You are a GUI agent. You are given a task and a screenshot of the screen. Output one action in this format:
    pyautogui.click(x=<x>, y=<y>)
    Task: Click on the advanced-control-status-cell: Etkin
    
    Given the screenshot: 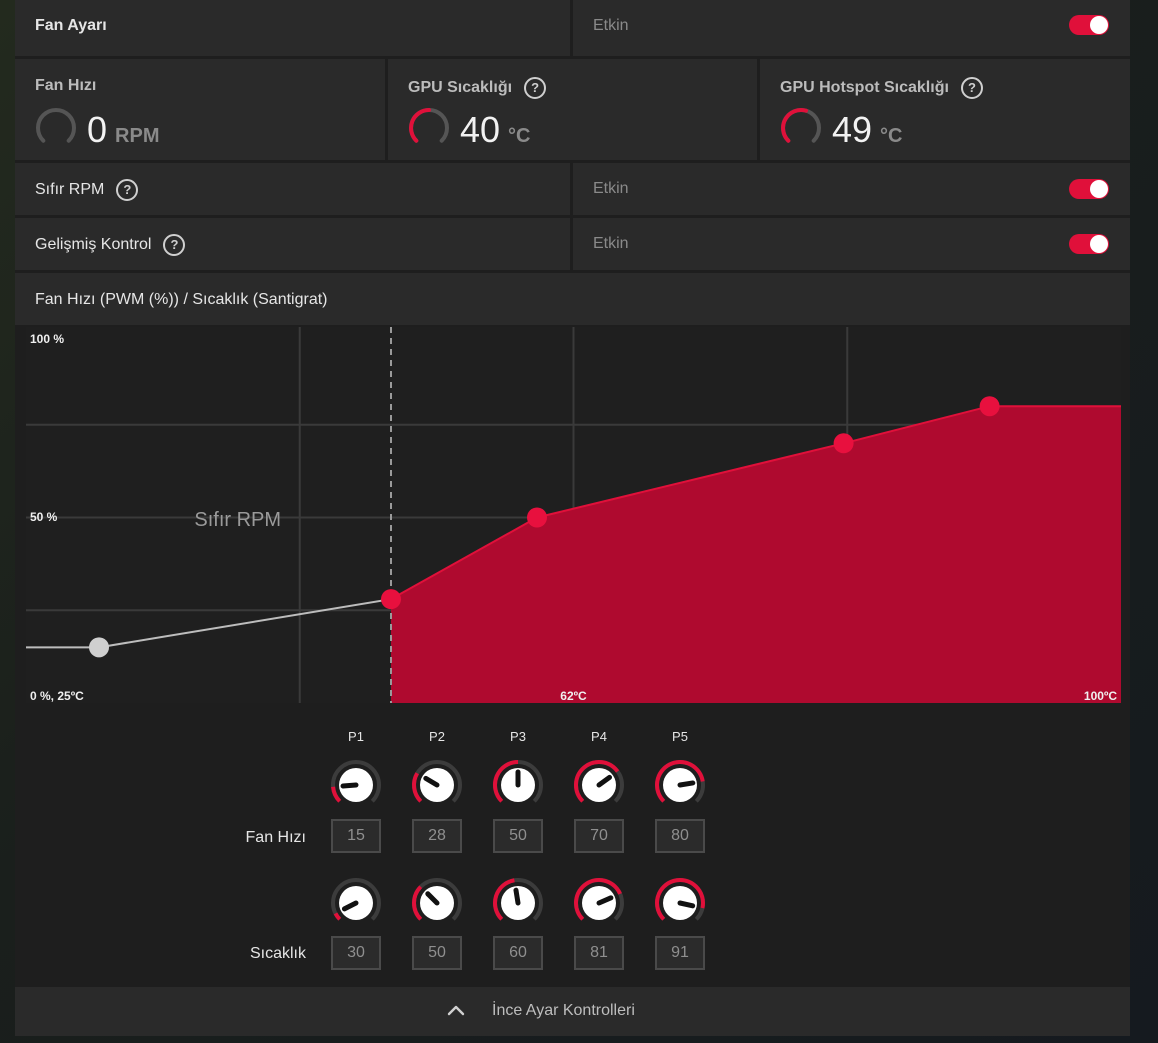 What is the action you would take?
    pyautogui.click(x=851, y=244)
    